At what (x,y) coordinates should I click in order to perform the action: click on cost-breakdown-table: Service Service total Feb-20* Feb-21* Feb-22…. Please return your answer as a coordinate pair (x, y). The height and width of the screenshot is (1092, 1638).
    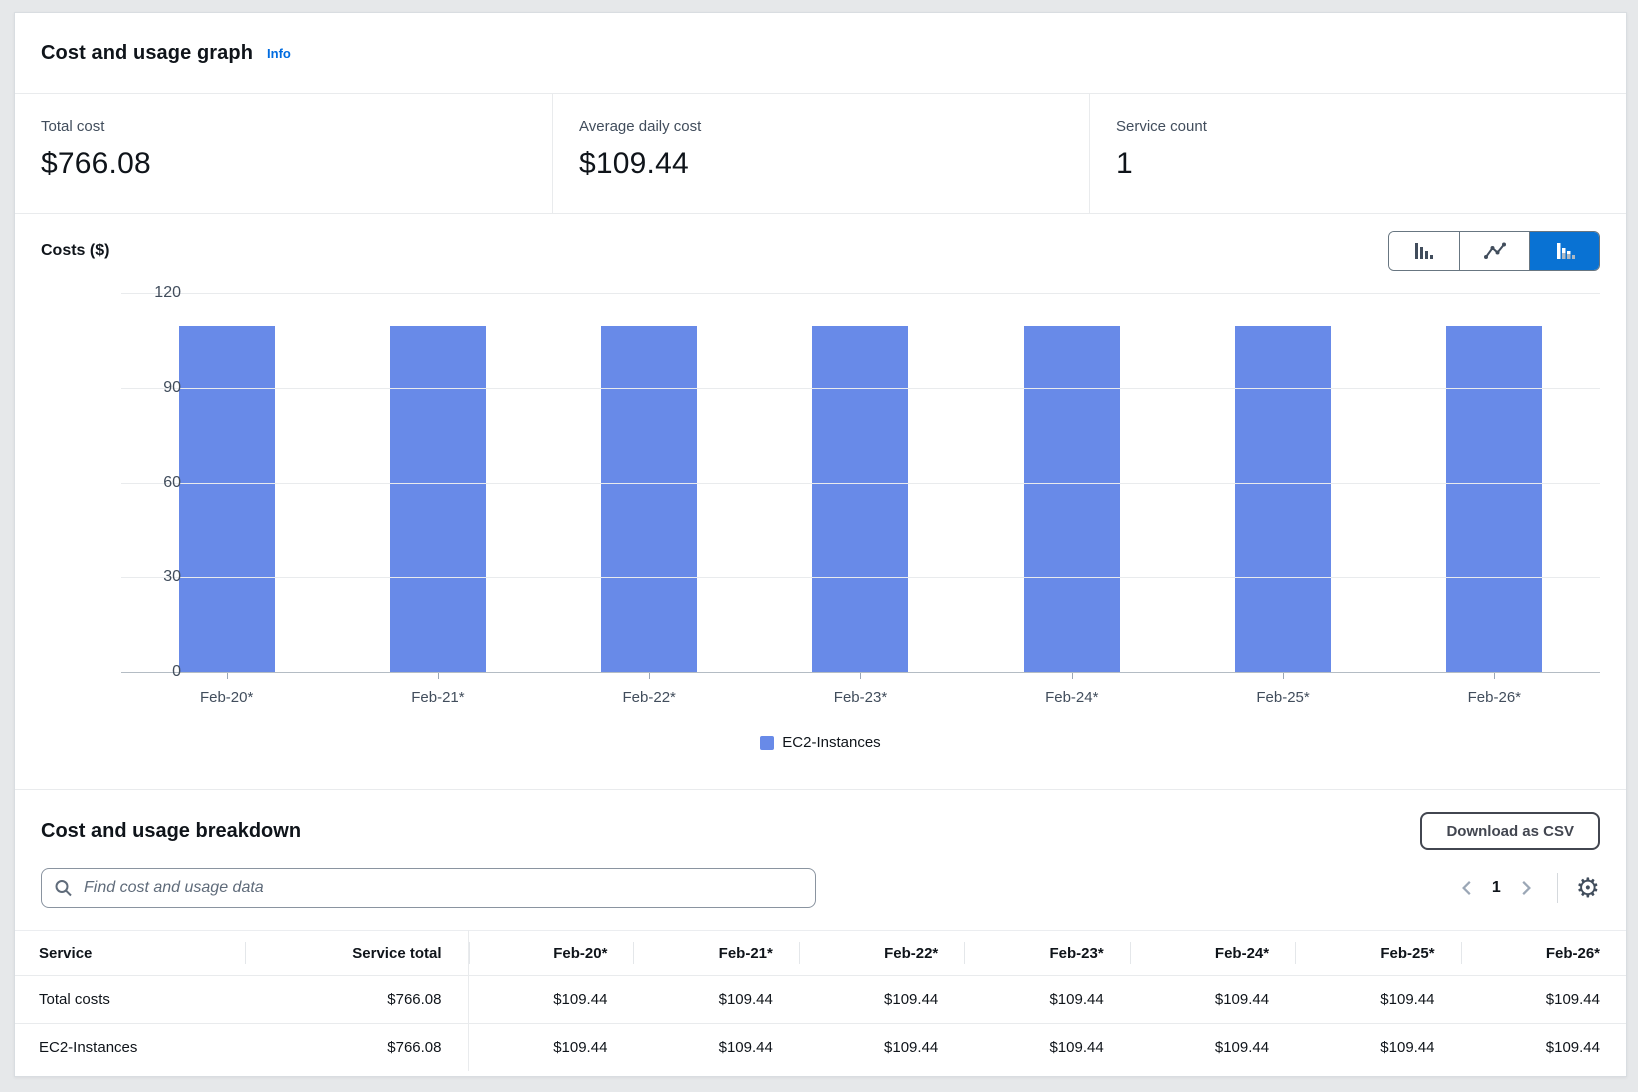
    Looking at the image, I should click on (820, 1000).